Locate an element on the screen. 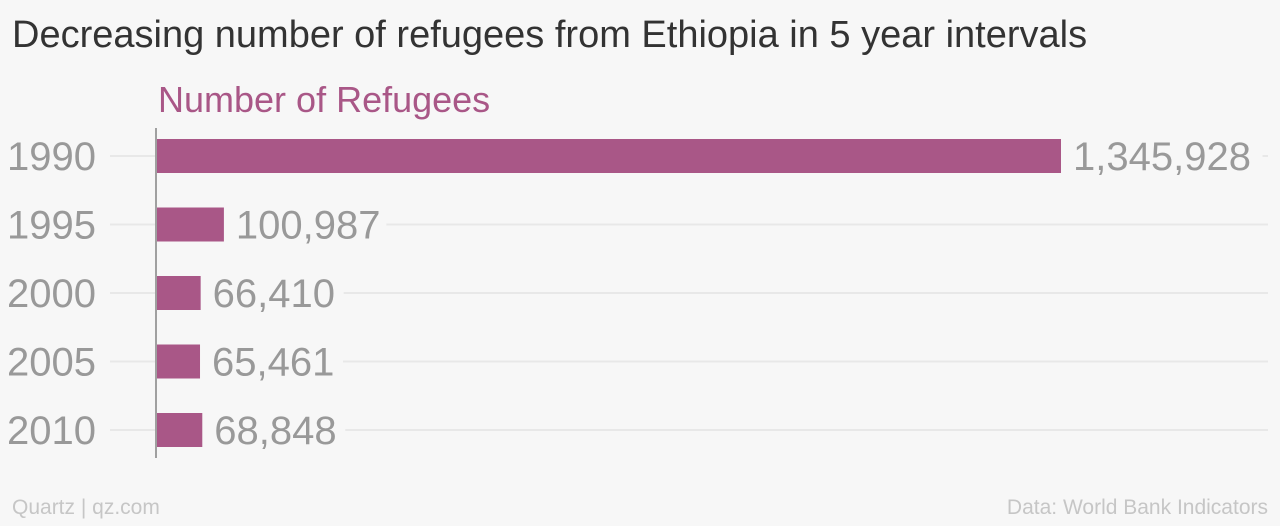 This screenshot has width=1280, height=526. value-label-2000: 66,410 is located at coordinates (274, 294).